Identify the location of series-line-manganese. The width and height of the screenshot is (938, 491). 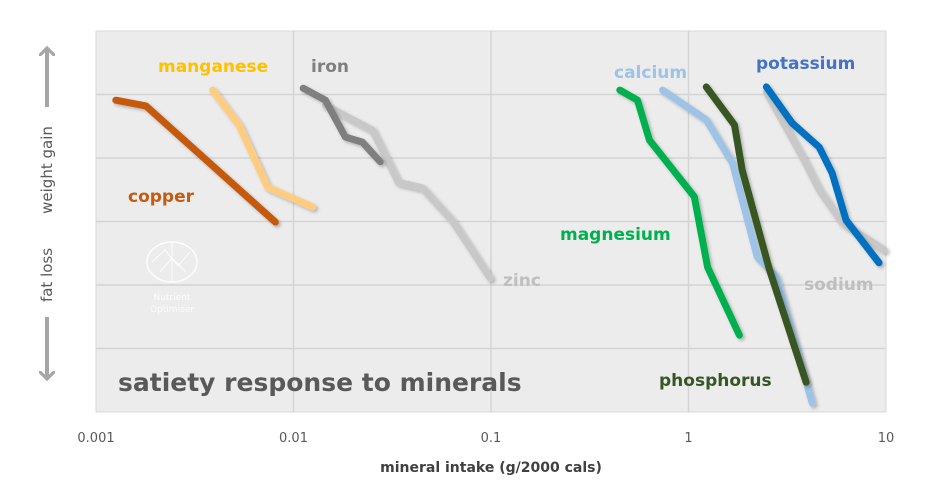
(263, 148).